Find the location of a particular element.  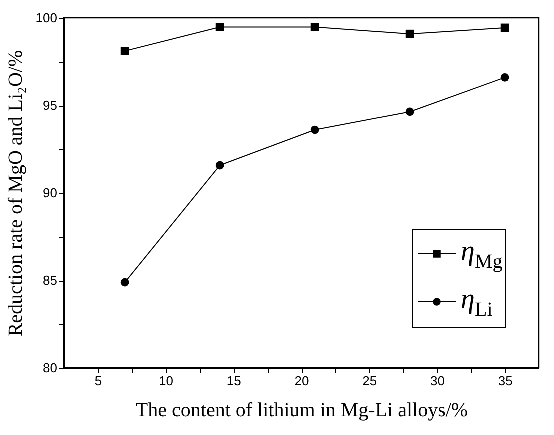

x-tick-label: 5 is located at coordinates (98, 381).